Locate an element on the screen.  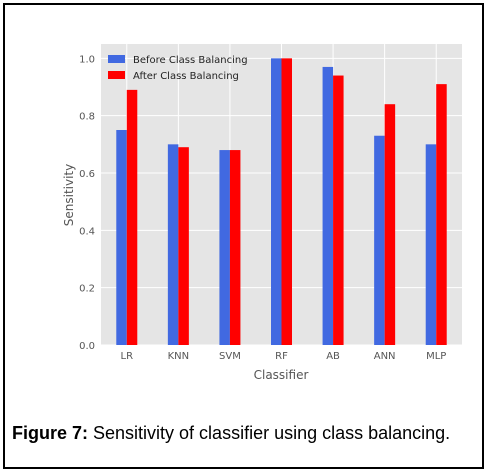
caption-label: Figure 7: is located at coordinates (50, 433).